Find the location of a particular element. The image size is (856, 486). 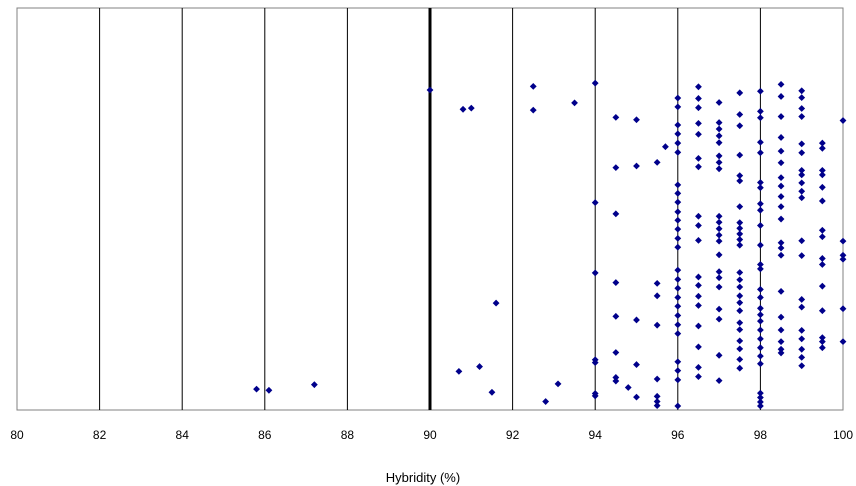

x-axis-title: Hybridity (%) is located at coordinates (423, 477).